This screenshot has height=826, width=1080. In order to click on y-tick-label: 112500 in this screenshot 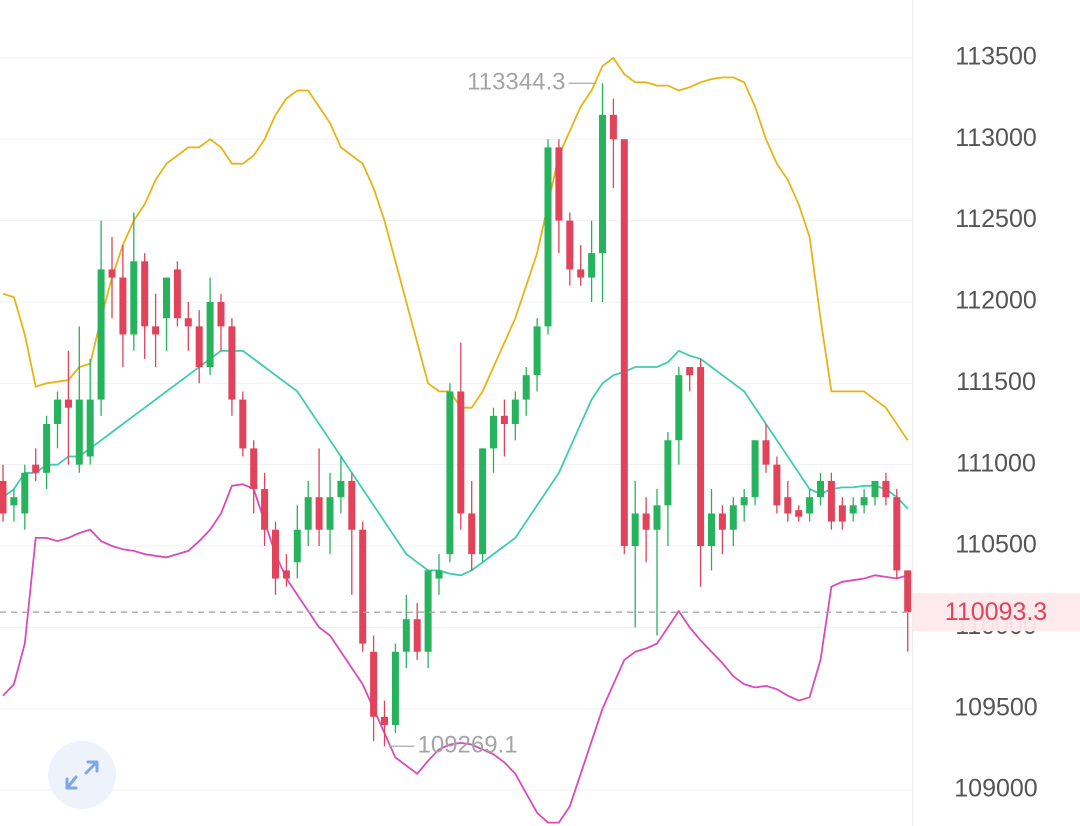, I will do `click(996, 219)`.